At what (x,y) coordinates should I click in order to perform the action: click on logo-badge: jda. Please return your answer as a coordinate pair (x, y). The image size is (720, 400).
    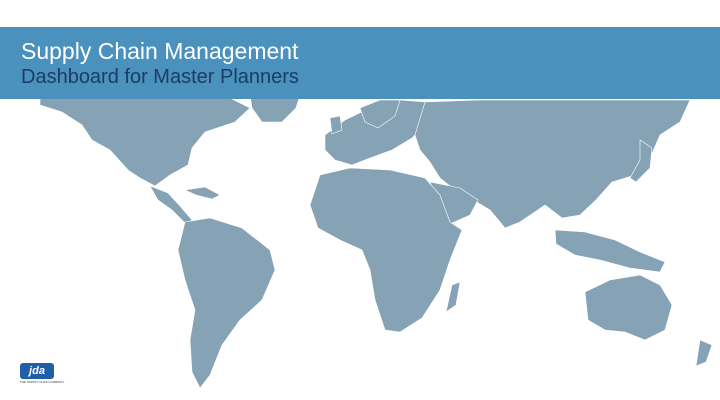
    Looking at the image, I should click on (37, 371).